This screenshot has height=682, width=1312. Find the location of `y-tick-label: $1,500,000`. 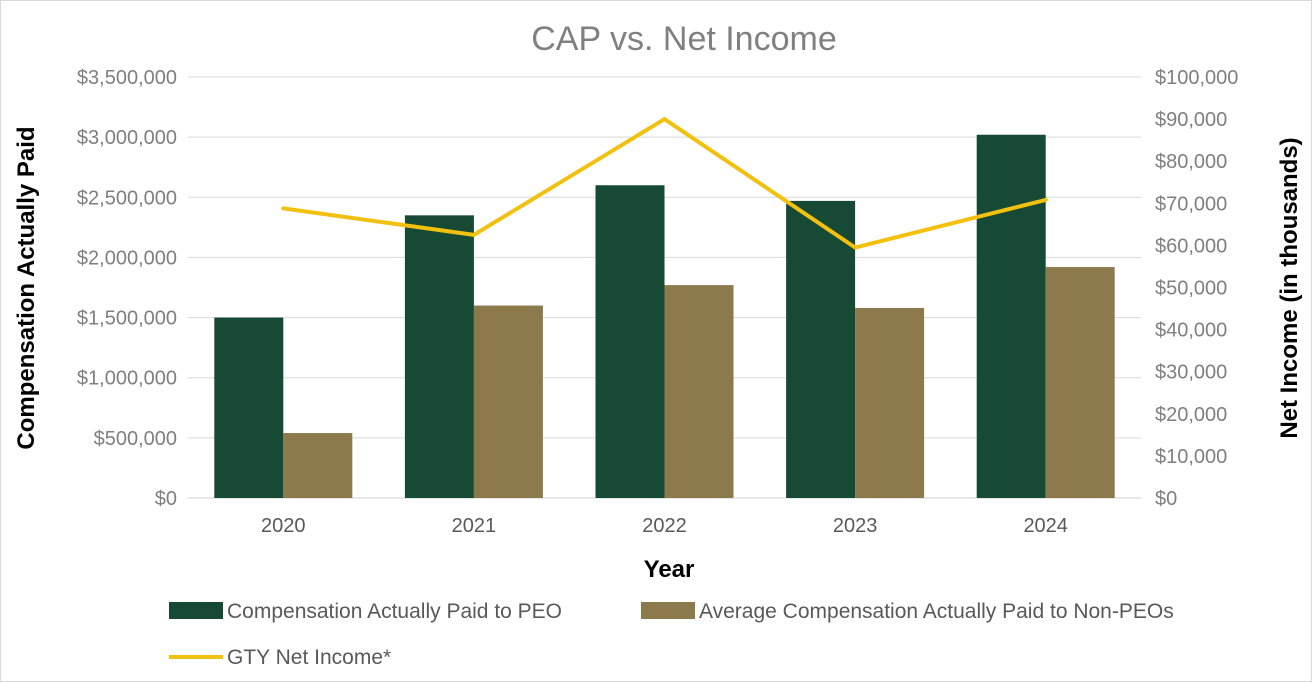

y-tick-label: $1,500,000 is located at coordinates (127, 319).